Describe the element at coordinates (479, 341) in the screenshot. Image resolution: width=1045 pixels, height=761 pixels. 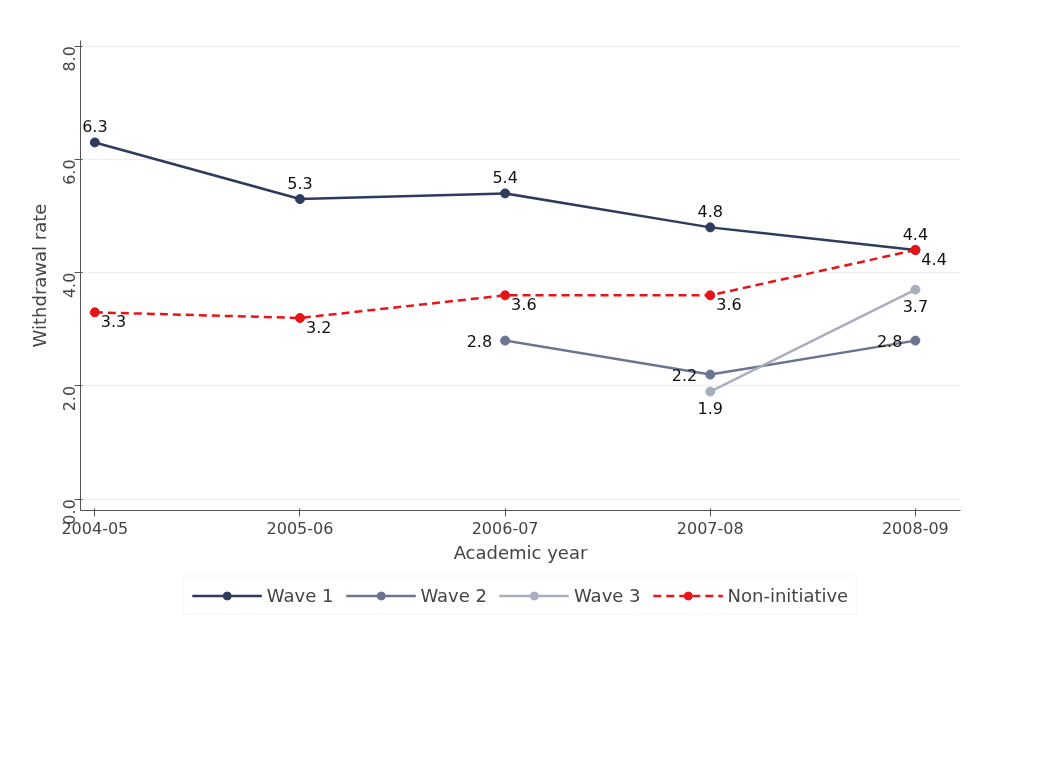
I see `data-label: 2.8` at that location.